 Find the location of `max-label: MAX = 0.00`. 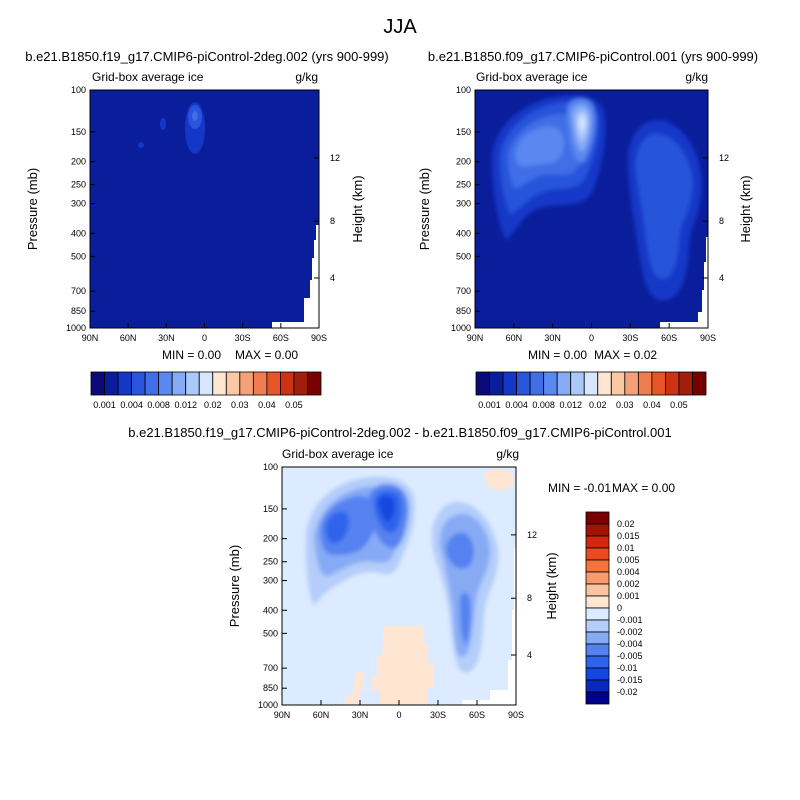

max-label: MAX = 0.00 is located at coordinates (643, 488).